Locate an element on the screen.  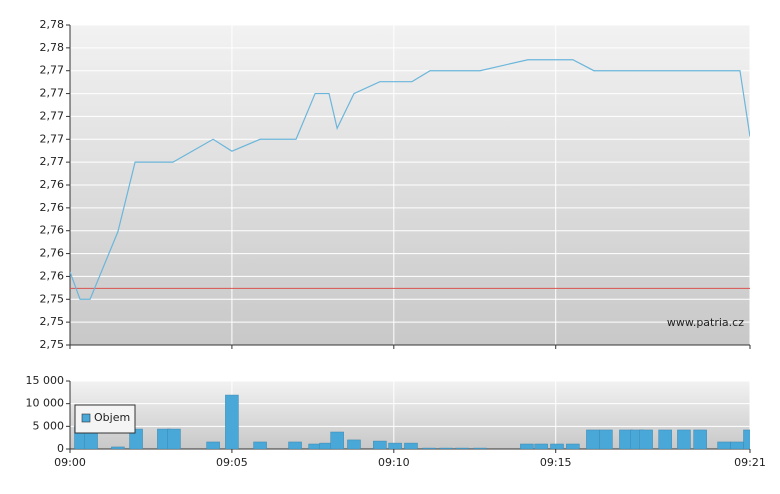
watermark: www.patria.cz is located at coordinates (705, 322).